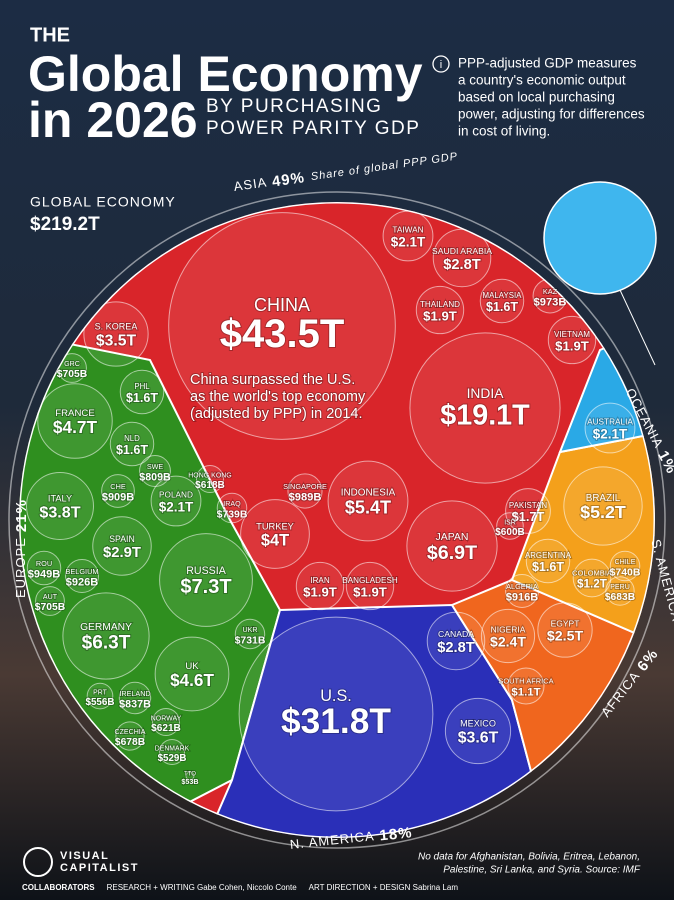 The image size is (674, 900). I want to click on country-value: $809B, so click(155, 477).